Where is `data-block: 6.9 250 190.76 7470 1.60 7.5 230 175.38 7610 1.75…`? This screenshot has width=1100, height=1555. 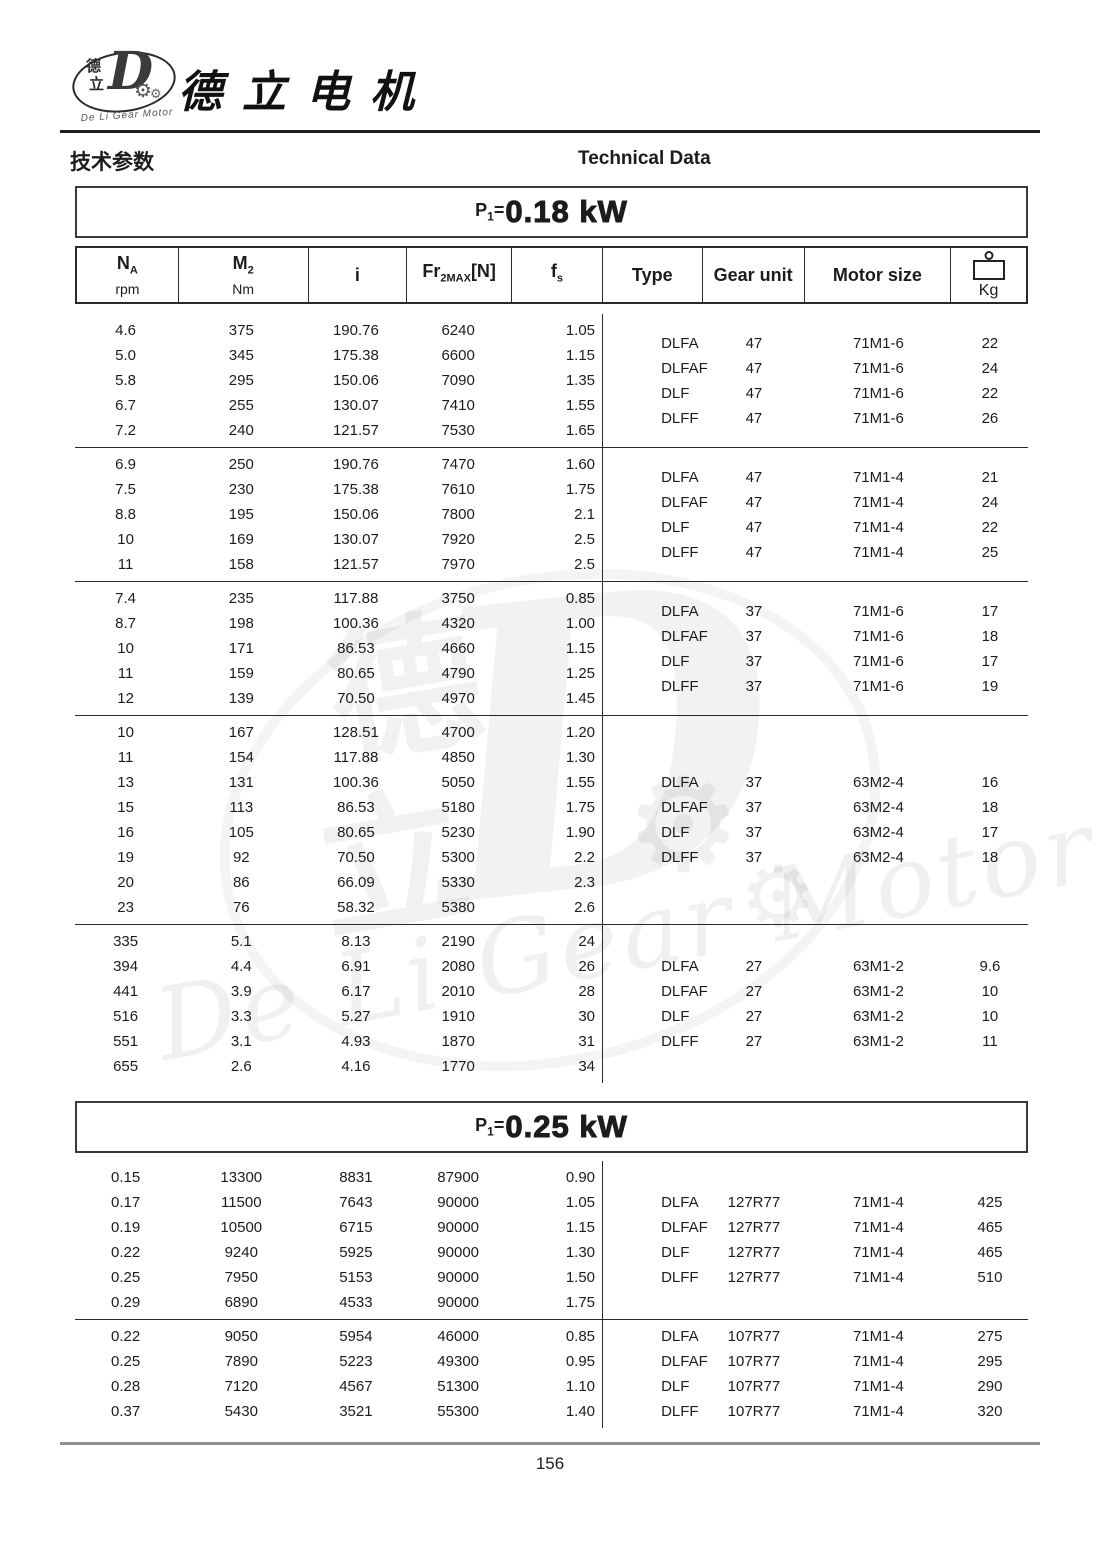 data-block: 6.9 250 190.76 7470 1.60 7.5 230 175.38 7610 1.75… is located at coordinates (551, 514).